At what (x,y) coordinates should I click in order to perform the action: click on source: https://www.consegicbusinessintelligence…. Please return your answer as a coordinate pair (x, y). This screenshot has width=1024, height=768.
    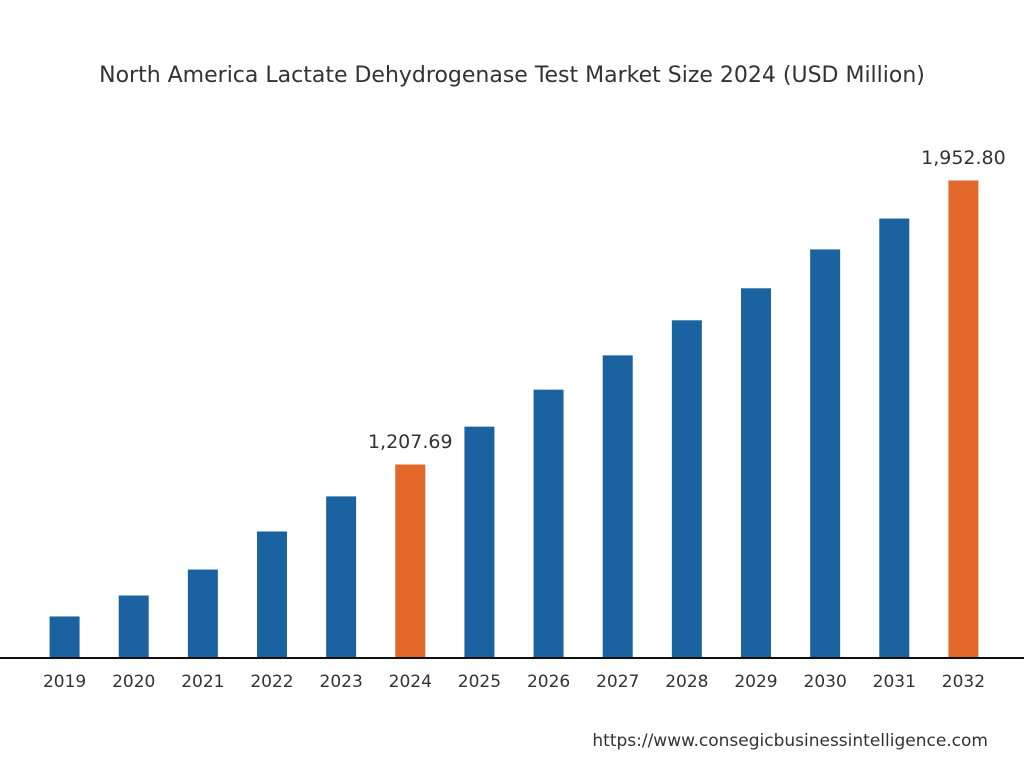
    Looking at the image, I should click on (790, 741).